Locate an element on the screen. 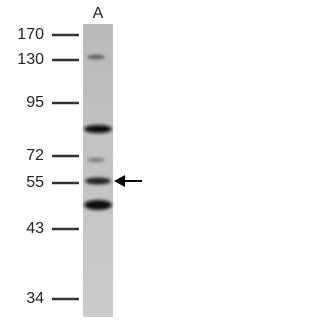 This screenshot has width=320, height=326. marker-label: 34 is located at coordinates (35, 298).